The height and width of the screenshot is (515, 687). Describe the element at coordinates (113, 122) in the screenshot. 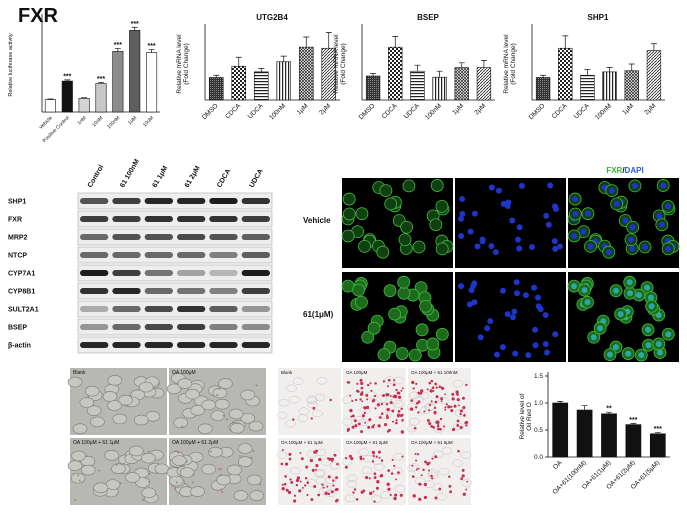

I see `x-tick-label: 100nM` at that location.